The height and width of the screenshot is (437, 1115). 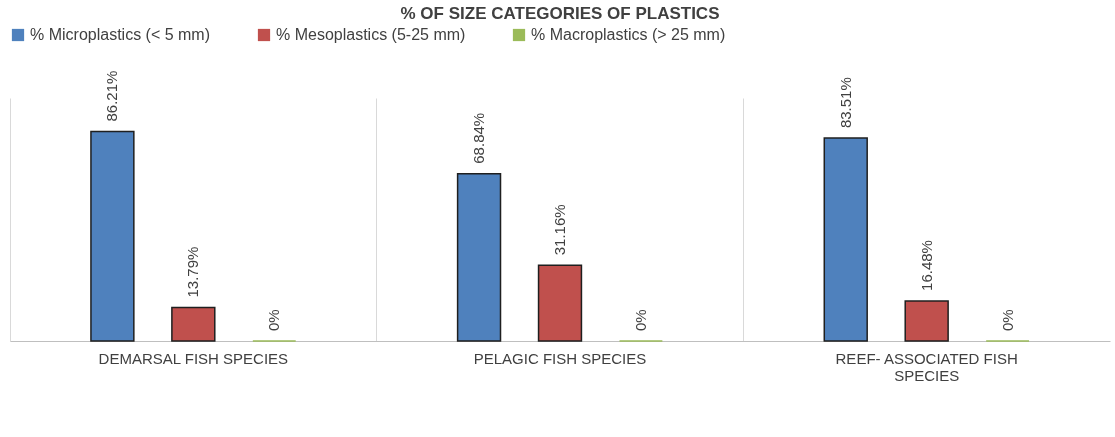 What do you see at coordinates (926, 265) in the screenshot?
I see `data-label: 16.48%` at bounding box center [926, 265].